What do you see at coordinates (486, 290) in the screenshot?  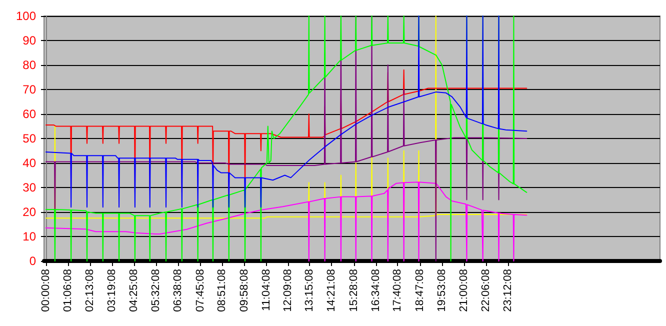 I see `x-tick-label: 22:06:08` at bounding box center [486, 290].